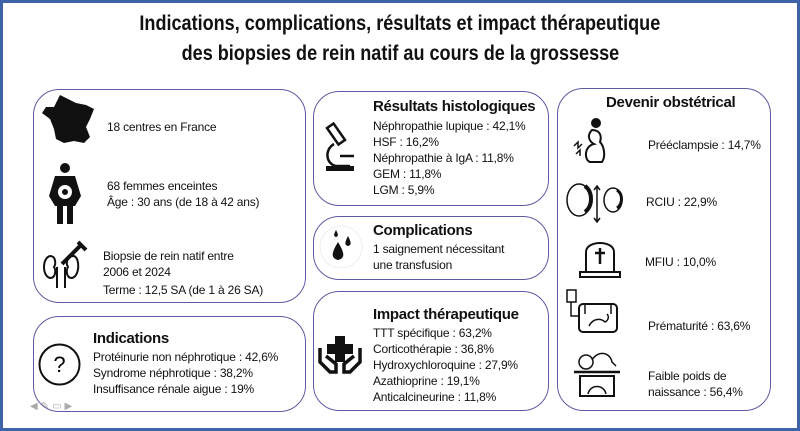 The width and height of the screenshot is (800, 431). Describe the element at coordinates (339, 146) in the screenshot. I see `microscope-icon` at that location.